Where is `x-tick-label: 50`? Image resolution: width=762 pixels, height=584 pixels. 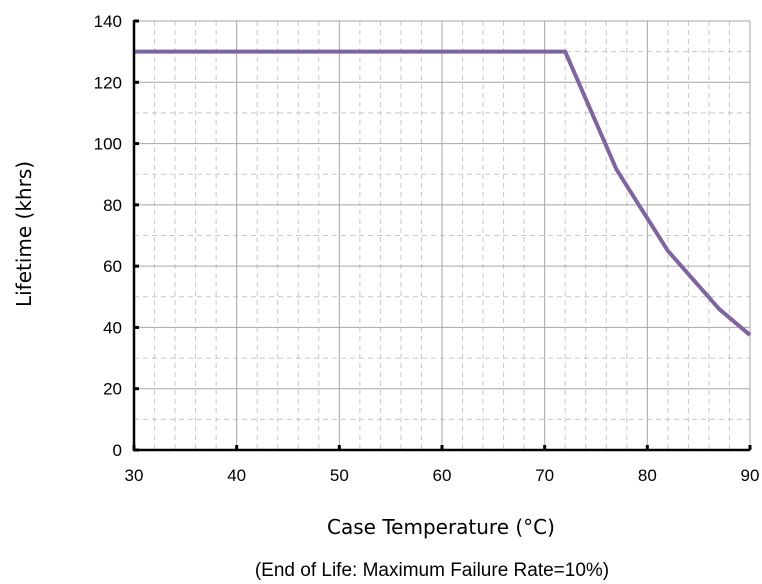 x-tick-label: 50 is located at coordinates (339, 475).